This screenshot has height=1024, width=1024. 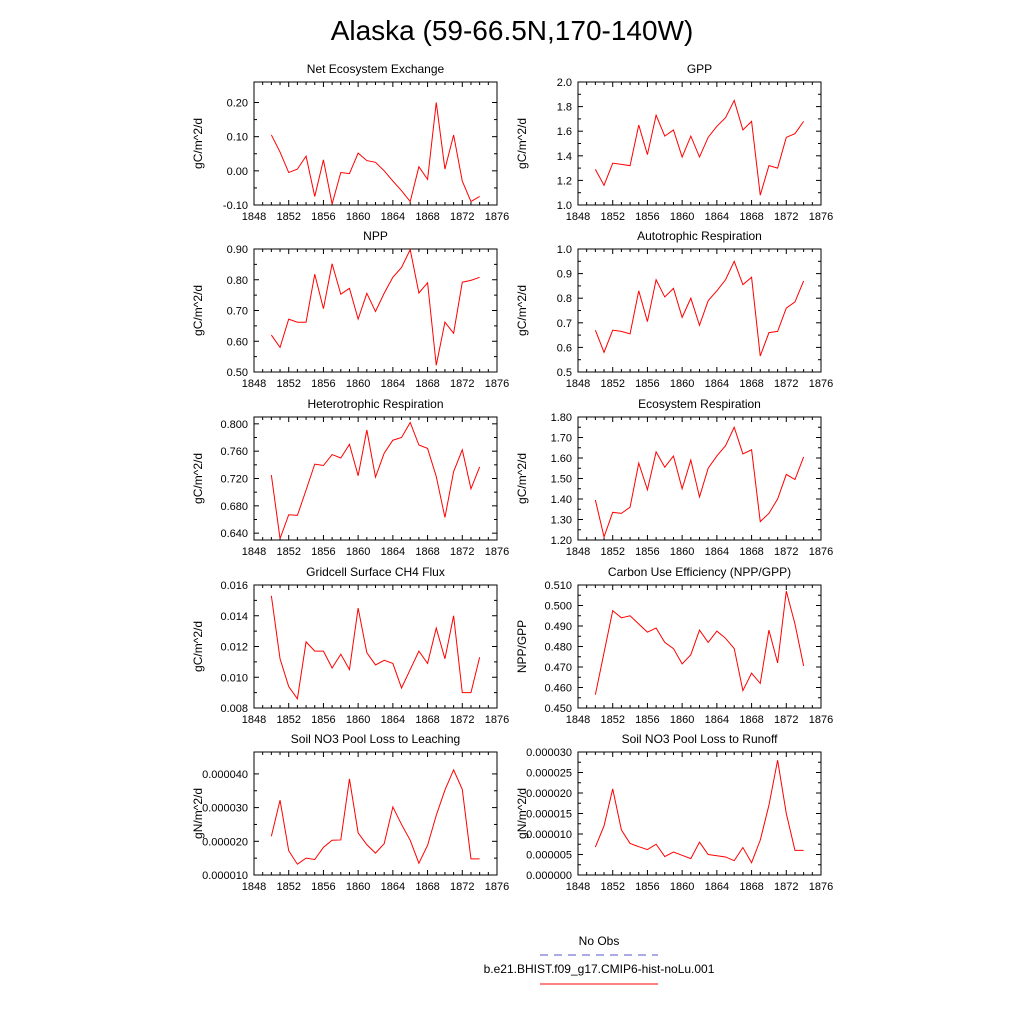 I want to click on panel-title: NPP, so click(x=375, y=236).